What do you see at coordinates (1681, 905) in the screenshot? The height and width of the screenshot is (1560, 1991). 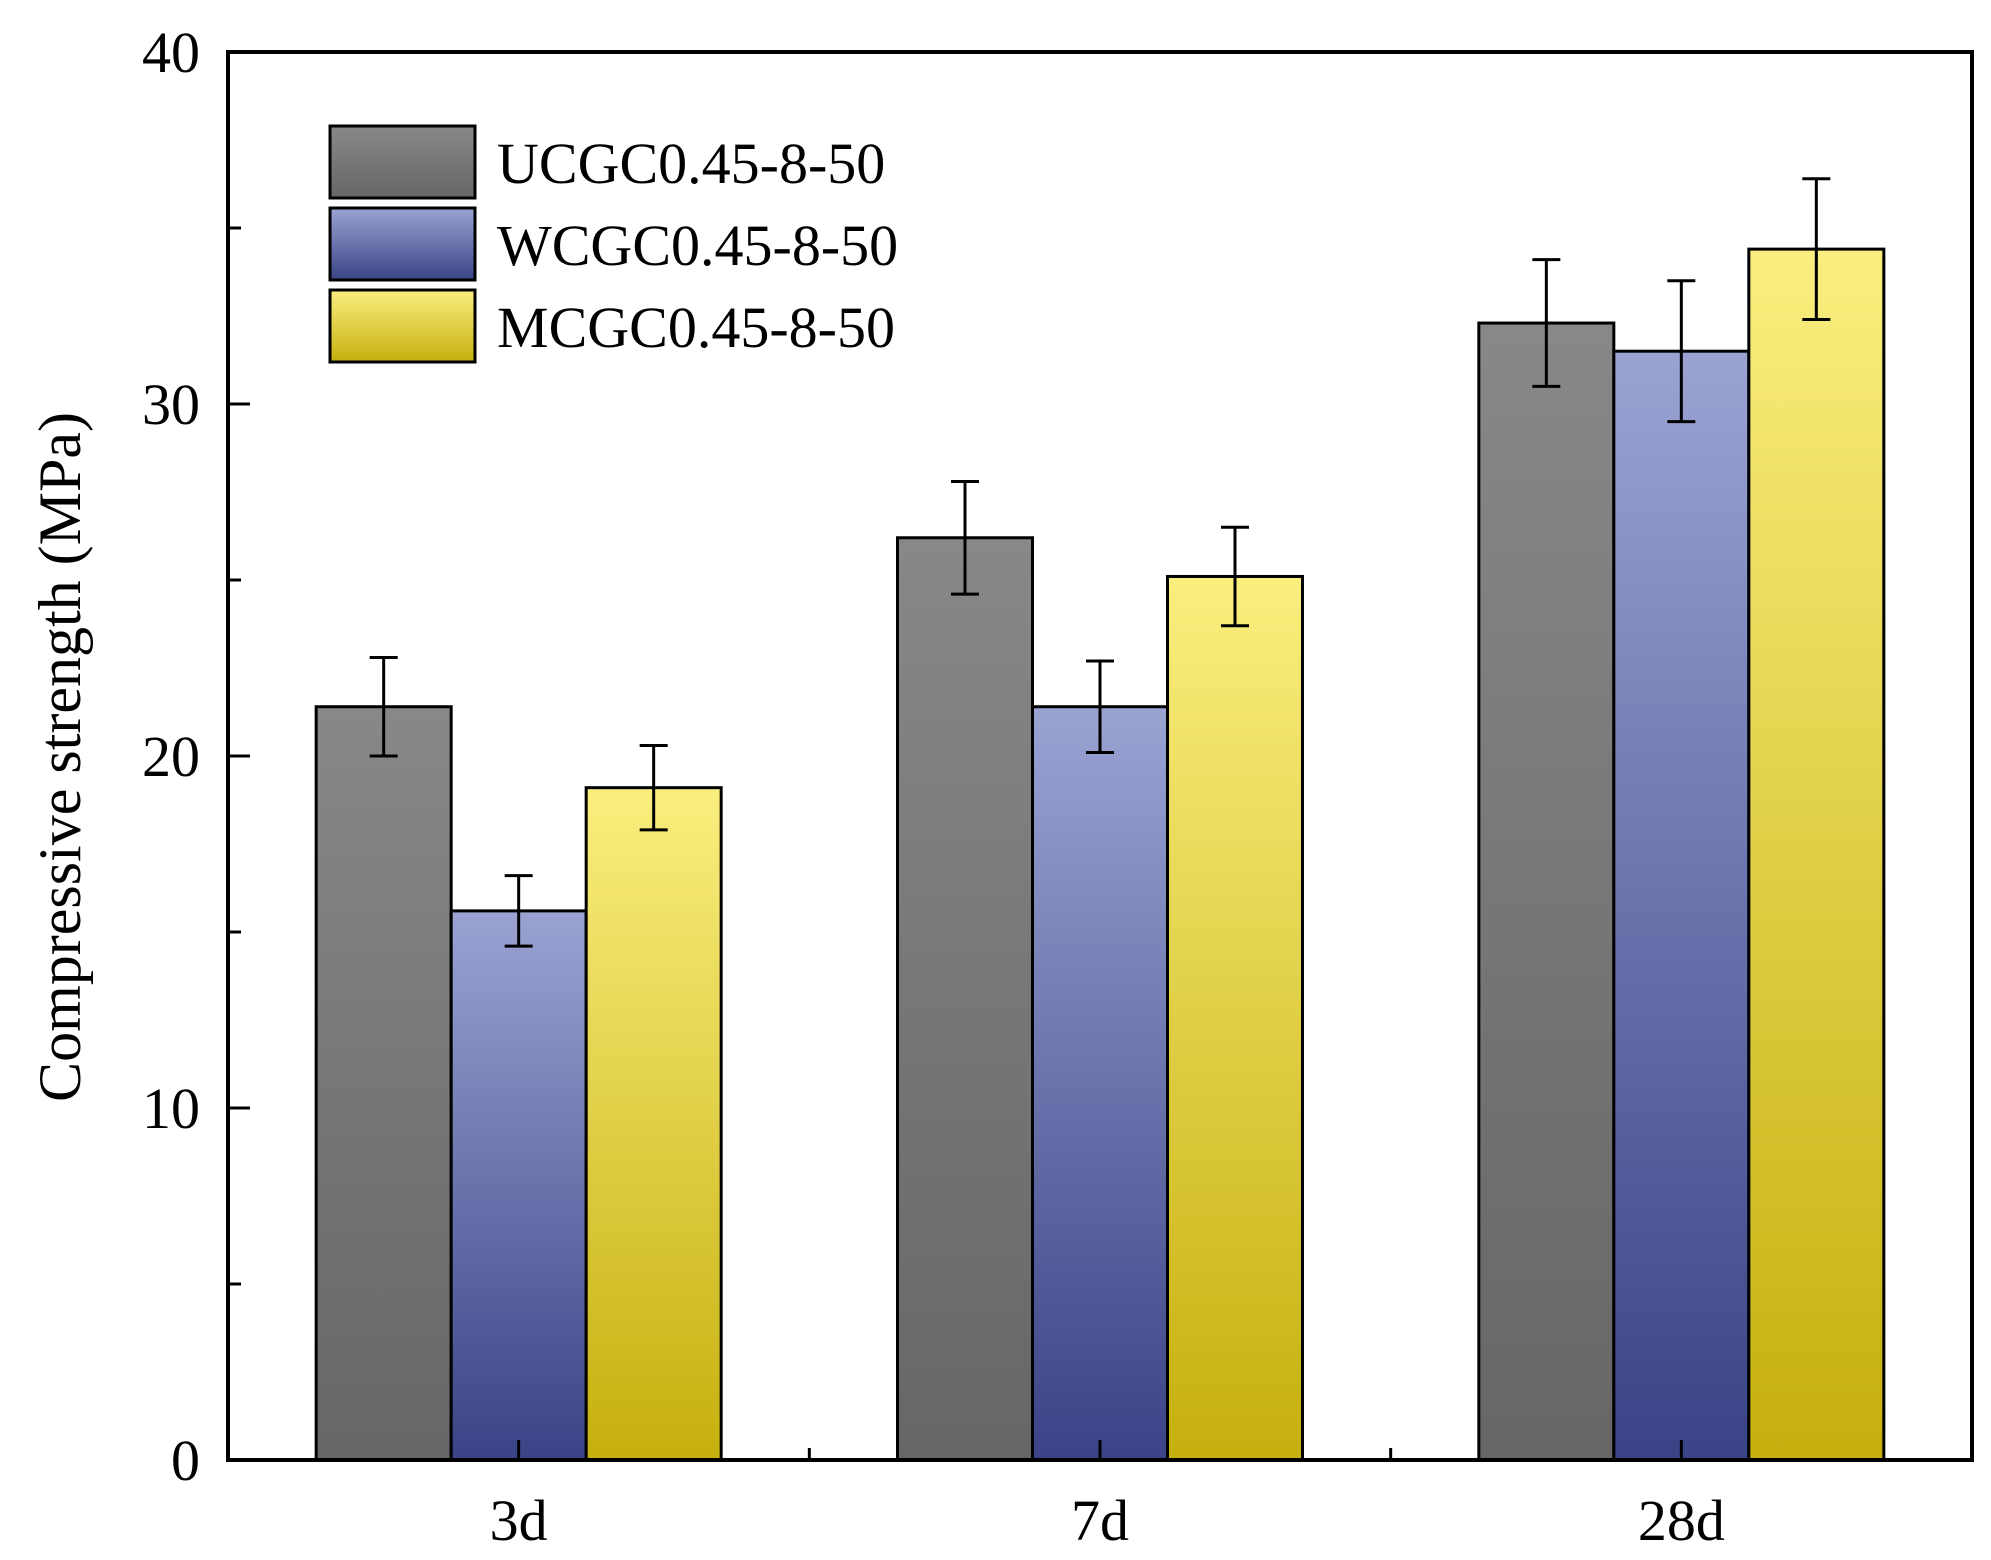 I see `bar-wcgc0-45-8-50-28d` at bounding box center [1681, 905].